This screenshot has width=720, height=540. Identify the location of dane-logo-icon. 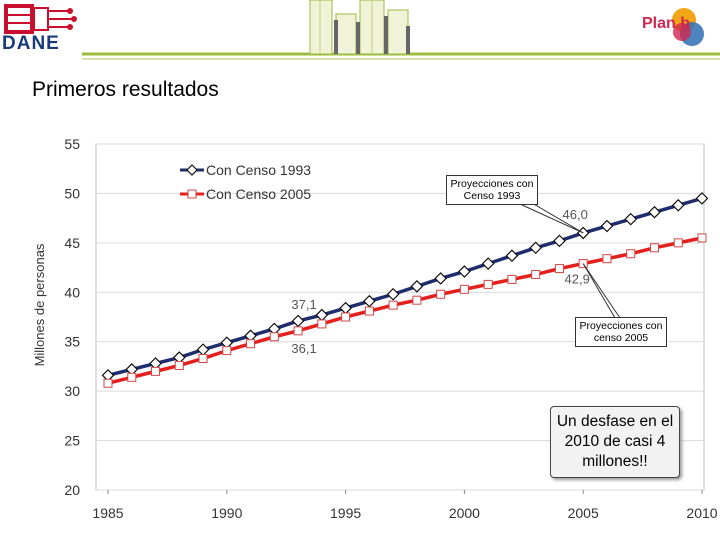
(40, 19).